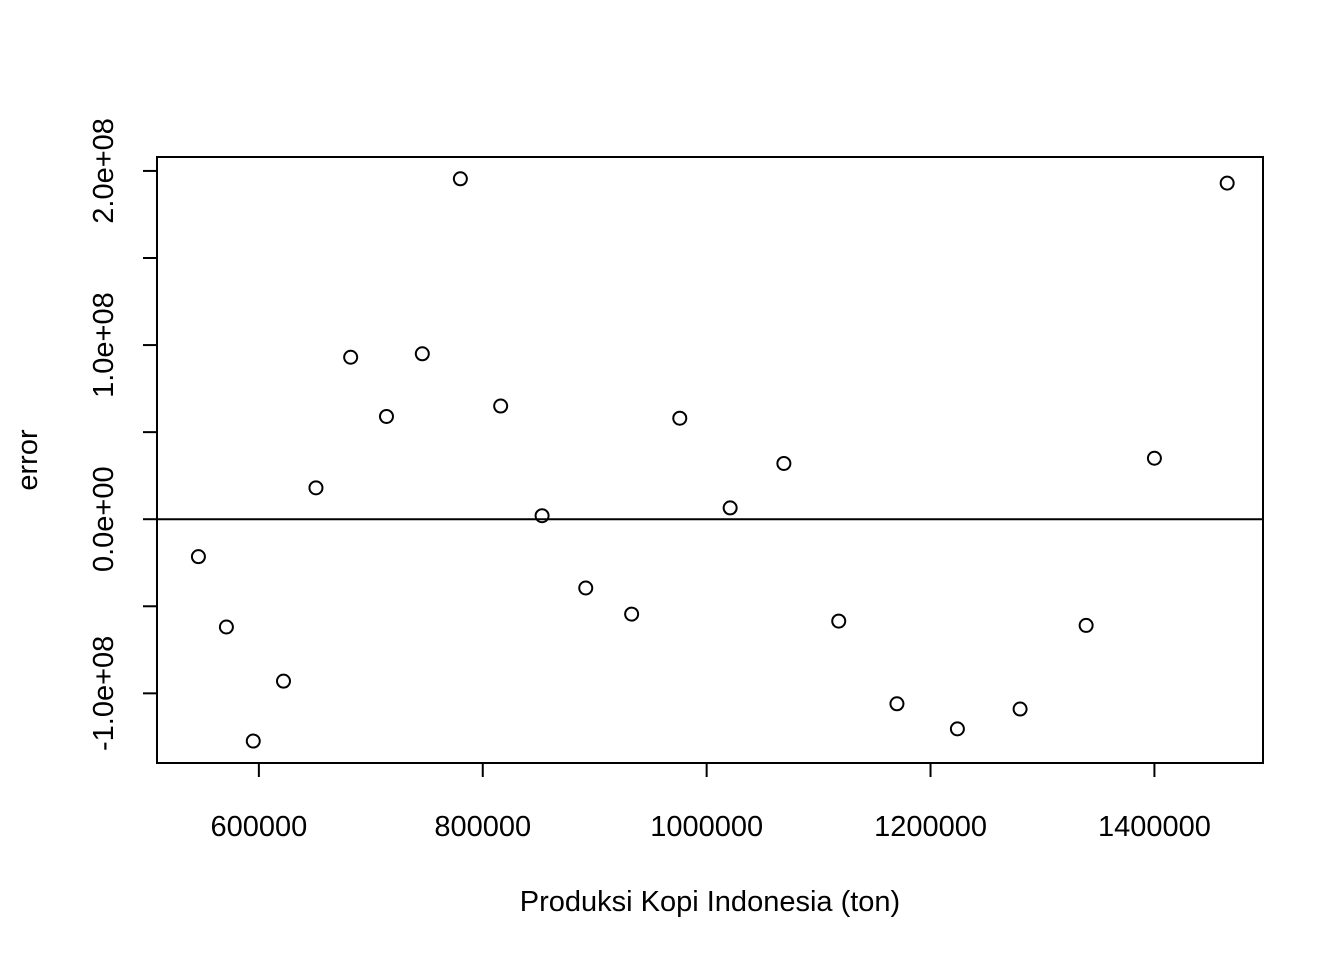 The width and height of the screenshot is (1344, 960). I want to click on x-tick-label: 1200000, so click(930, 827).